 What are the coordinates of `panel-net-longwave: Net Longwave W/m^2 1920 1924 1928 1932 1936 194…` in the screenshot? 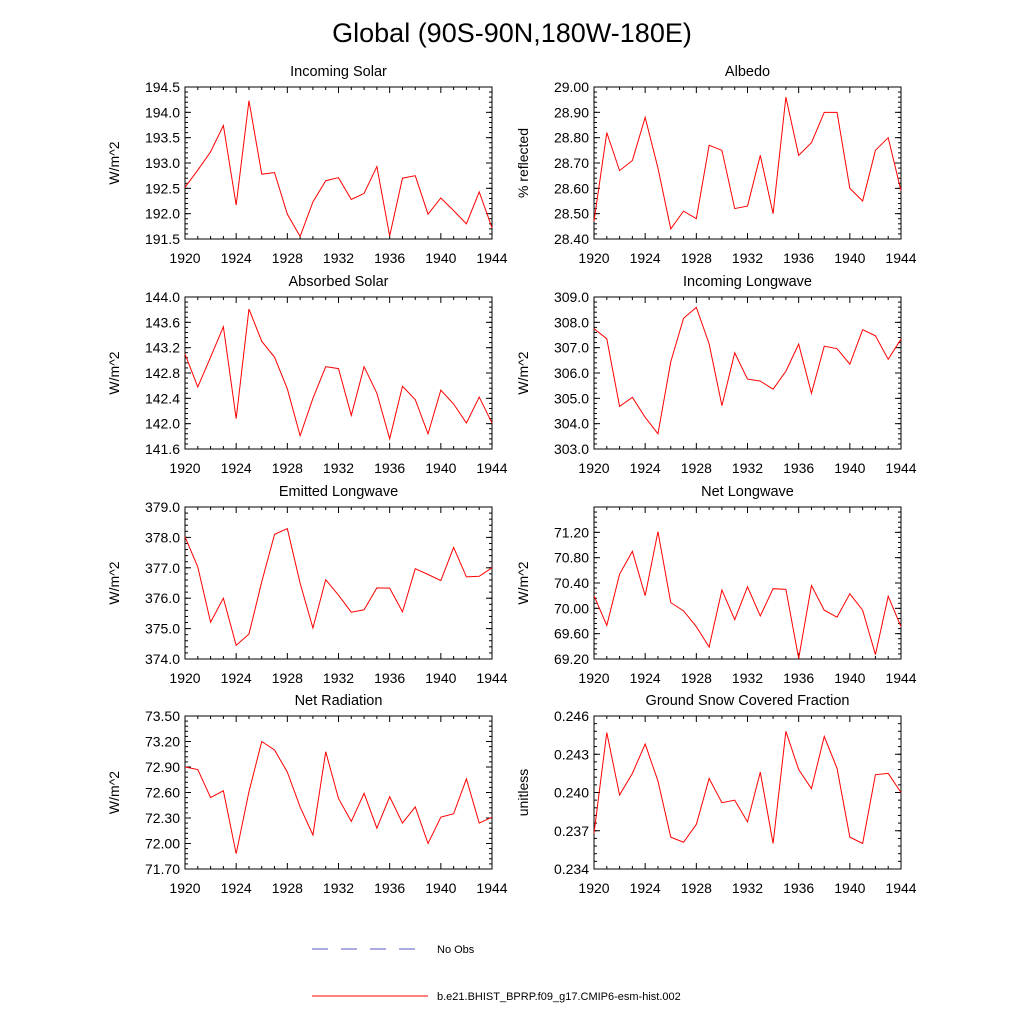 It's located at (716, 585).